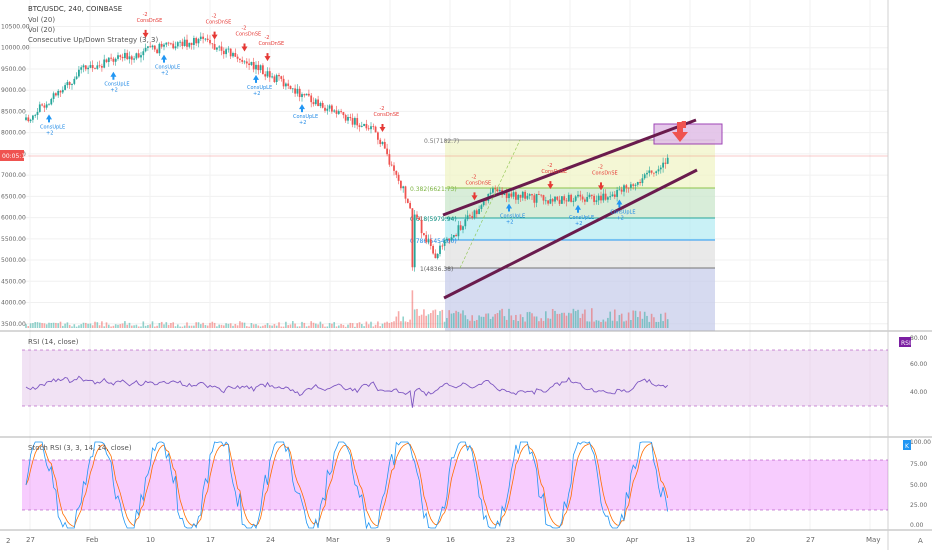  Describe the element at coordinates (453, 540) in the screenshot. I see `time-axis: 27 Feb 10 17 24 Mar 9 16 23 30 Apr 13 20 27 May` at that location.